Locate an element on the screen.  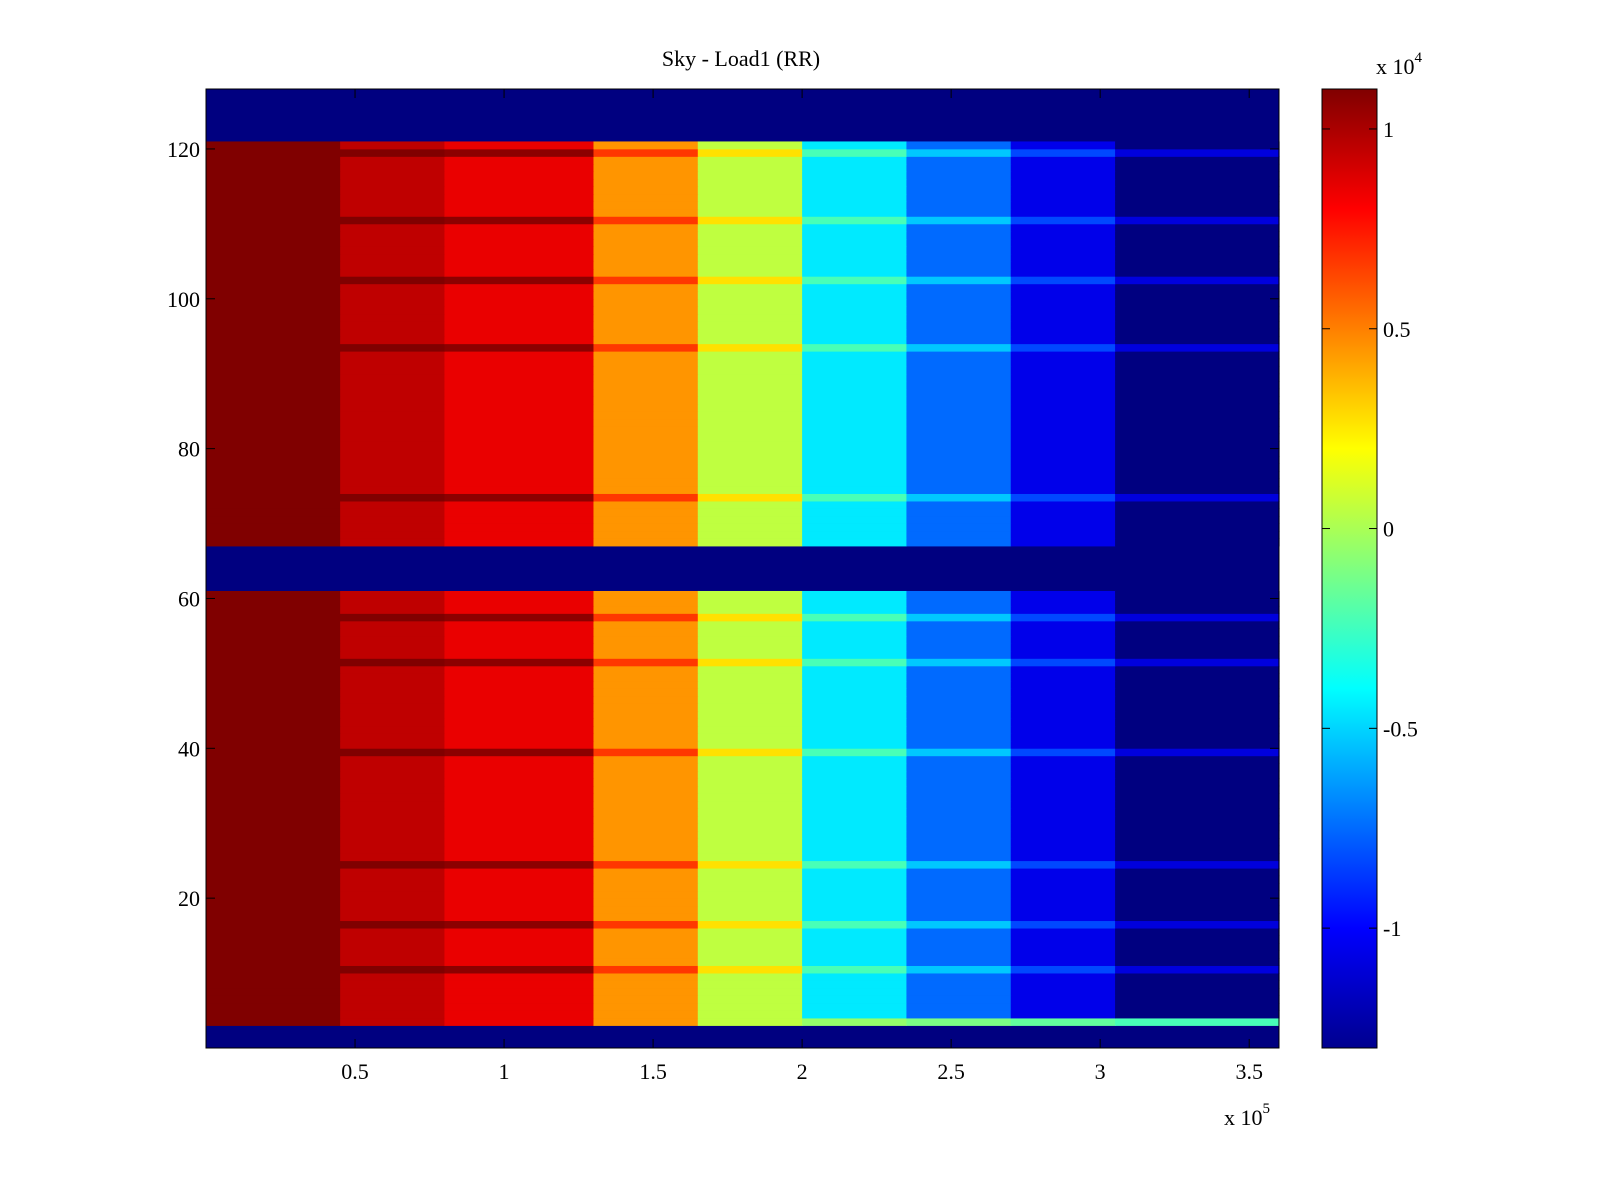
x-tick-label: 2.5 is located at coordinates (951, 1071).